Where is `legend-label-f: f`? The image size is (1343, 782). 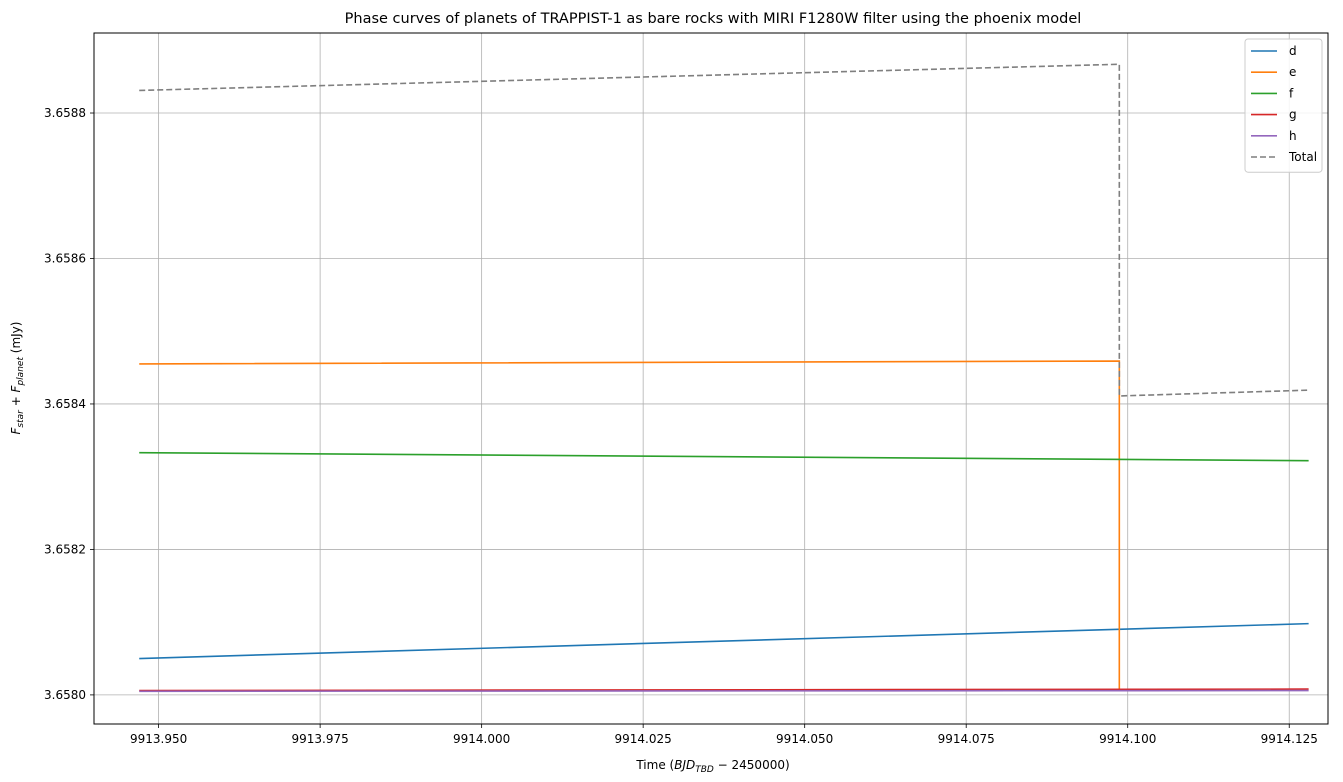 legend-label-f: f is located at coordinates (1291, 93).